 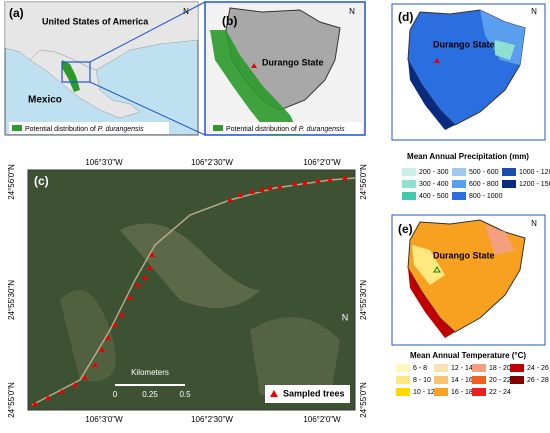 What do you see at coordinates (16, 13) in the screenshot?
I see `label: (a)` at bounding box center [16, 13].